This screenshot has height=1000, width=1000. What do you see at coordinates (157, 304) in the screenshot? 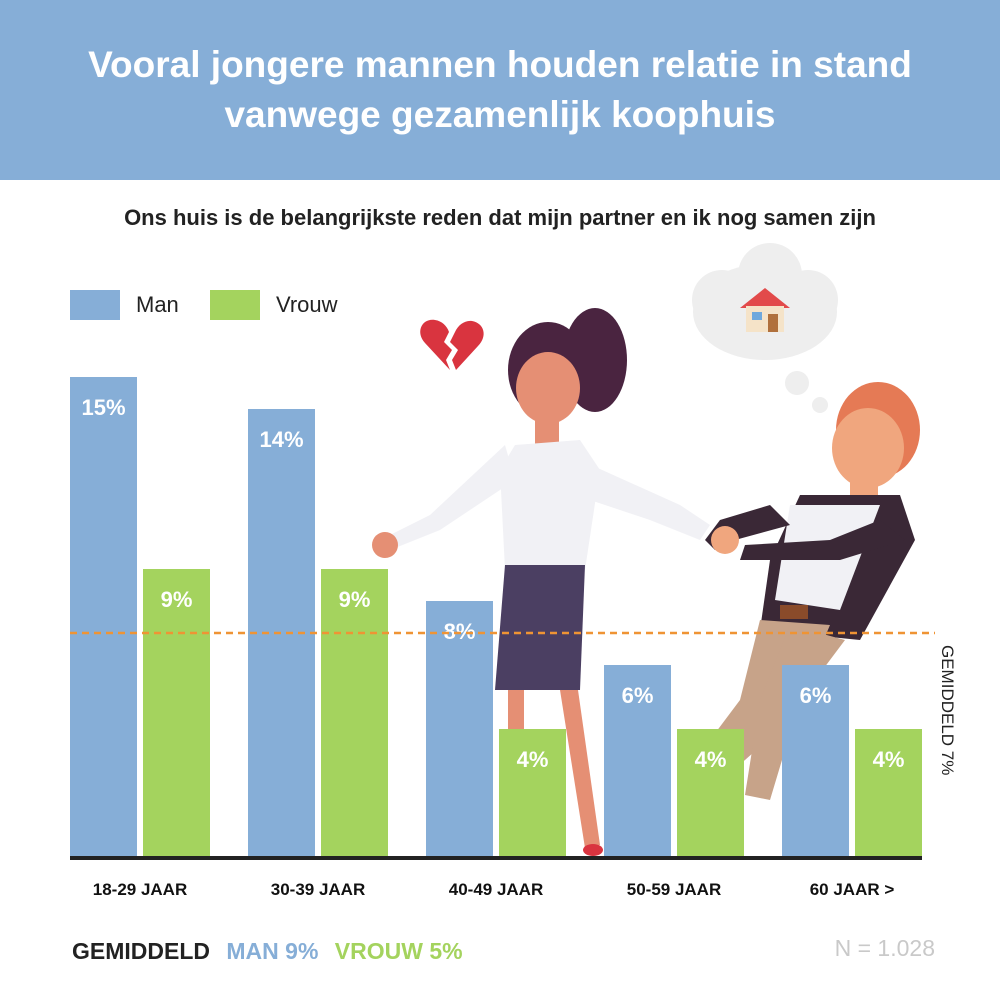
I see `legend-man-label: Man` at bounding box center [157, 304].